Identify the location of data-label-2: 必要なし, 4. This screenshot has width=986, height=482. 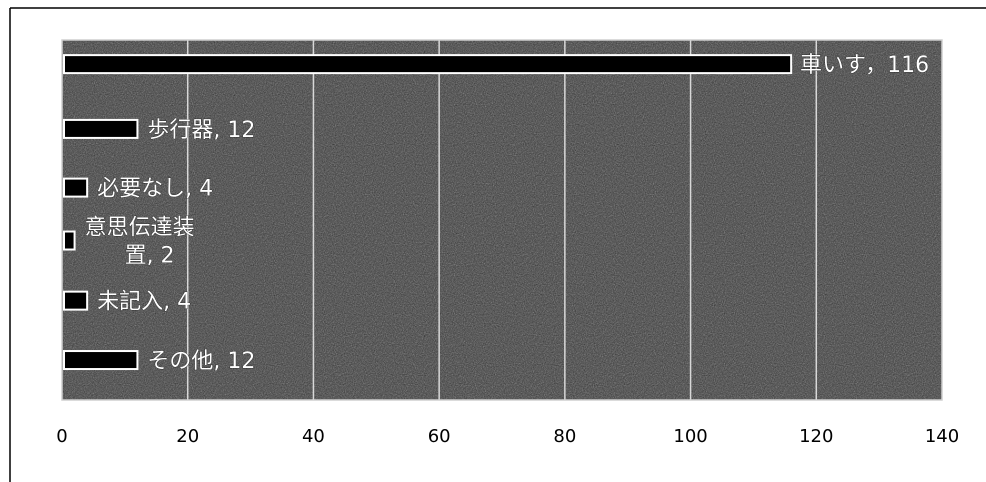
(155, 189).